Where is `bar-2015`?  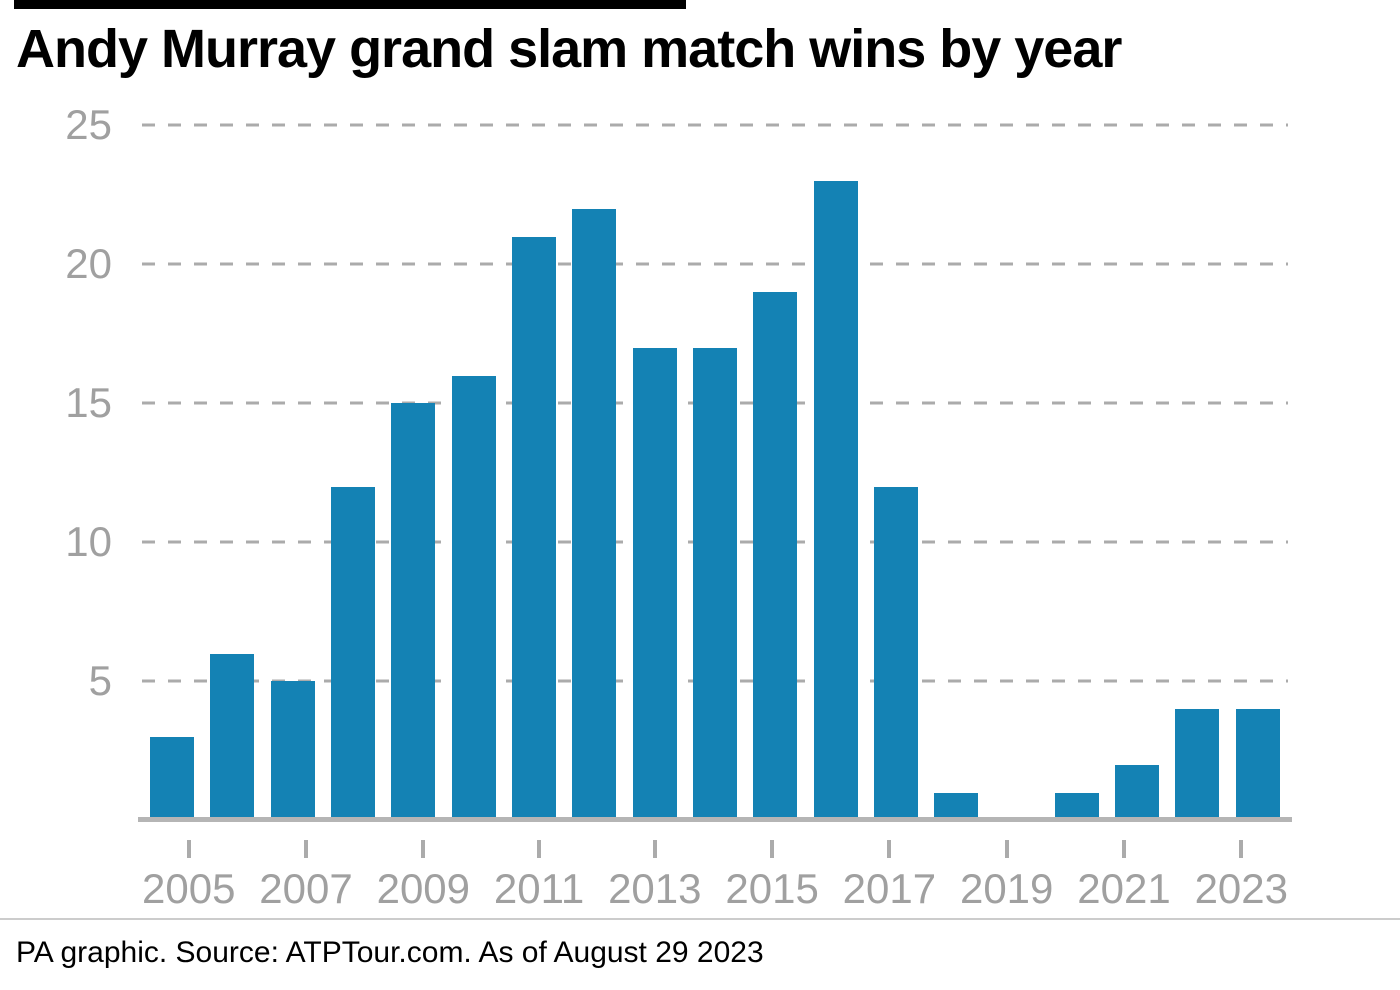 bar-2015 is located at coordinates (775, 556).